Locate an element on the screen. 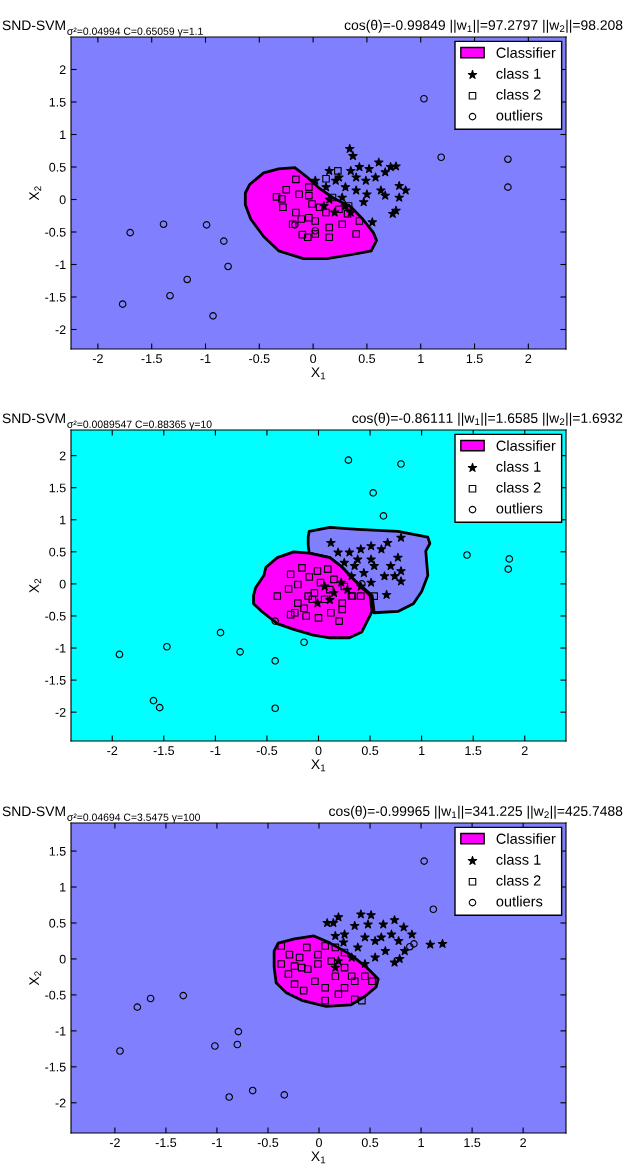 The height and width of the screenshot is (1171, 625). chart-title: SND-SVMσ²=0.0089547 C=0.88365 γ=10 is located at coordinates (107, 421).